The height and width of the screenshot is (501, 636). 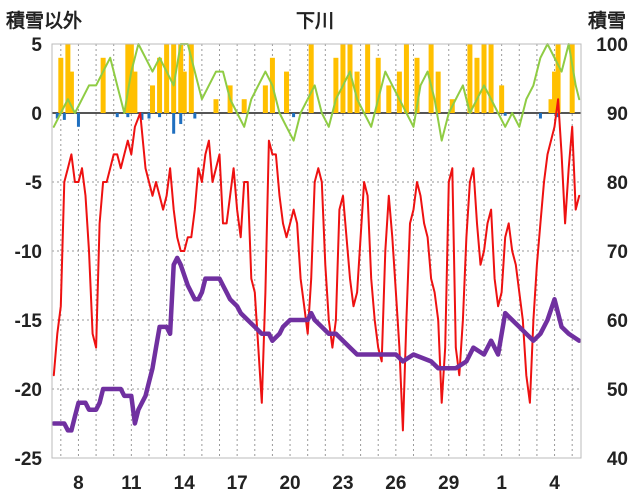 I want to click on left-tick-label: -5, so click(x=33, y=183).